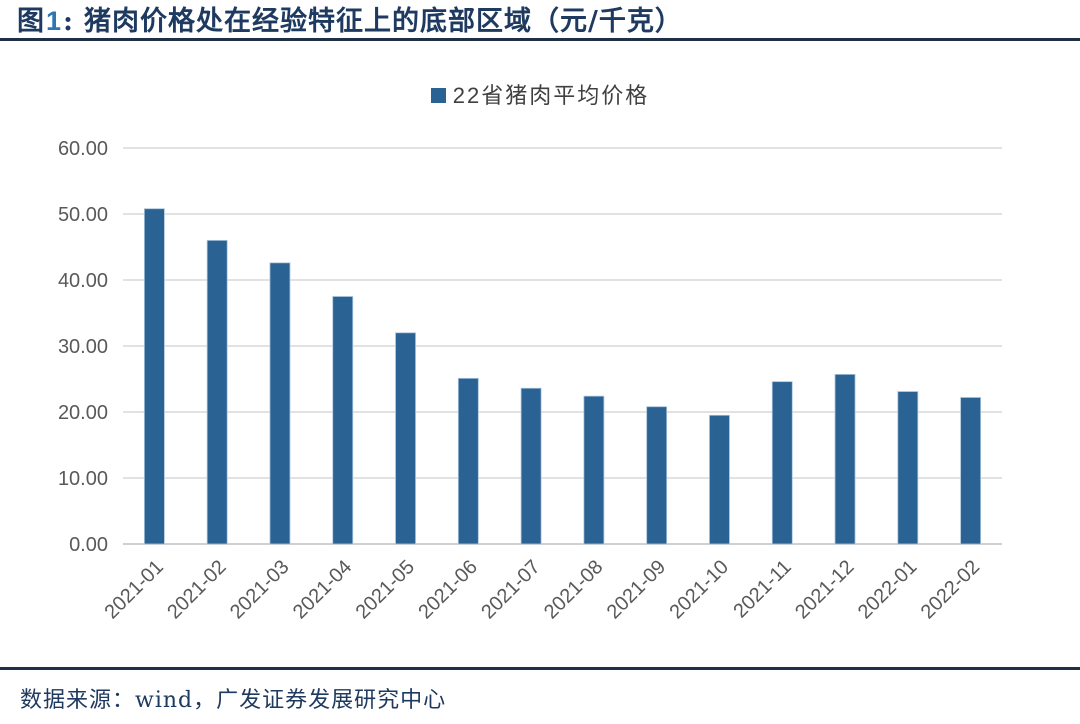 The width and height of the screenshot is (1080, 724). What do you see at coordinates (383, 21) in the screenshot?
I see `figure-title-text: 猪肉价格处在经验特征上的底部区域（元/千克）` at bounding box center [383, 21].